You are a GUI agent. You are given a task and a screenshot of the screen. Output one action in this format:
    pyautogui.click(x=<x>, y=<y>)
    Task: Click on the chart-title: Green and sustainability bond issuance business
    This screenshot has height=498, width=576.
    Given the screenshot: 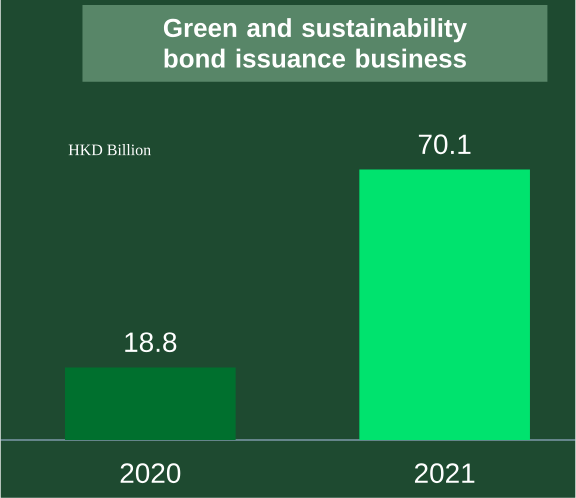 What is the action you would take?
    pyautogui.click(x=315, y=43)
    